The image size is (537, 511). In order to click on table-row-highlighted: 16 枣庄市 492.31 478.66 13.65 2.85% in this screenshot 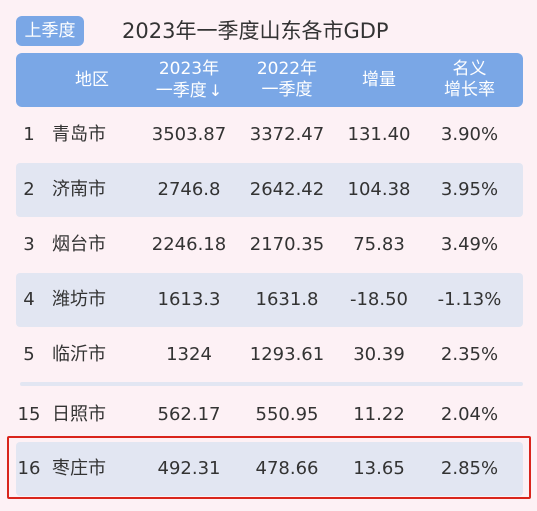, I will do `click(269, 469)`.